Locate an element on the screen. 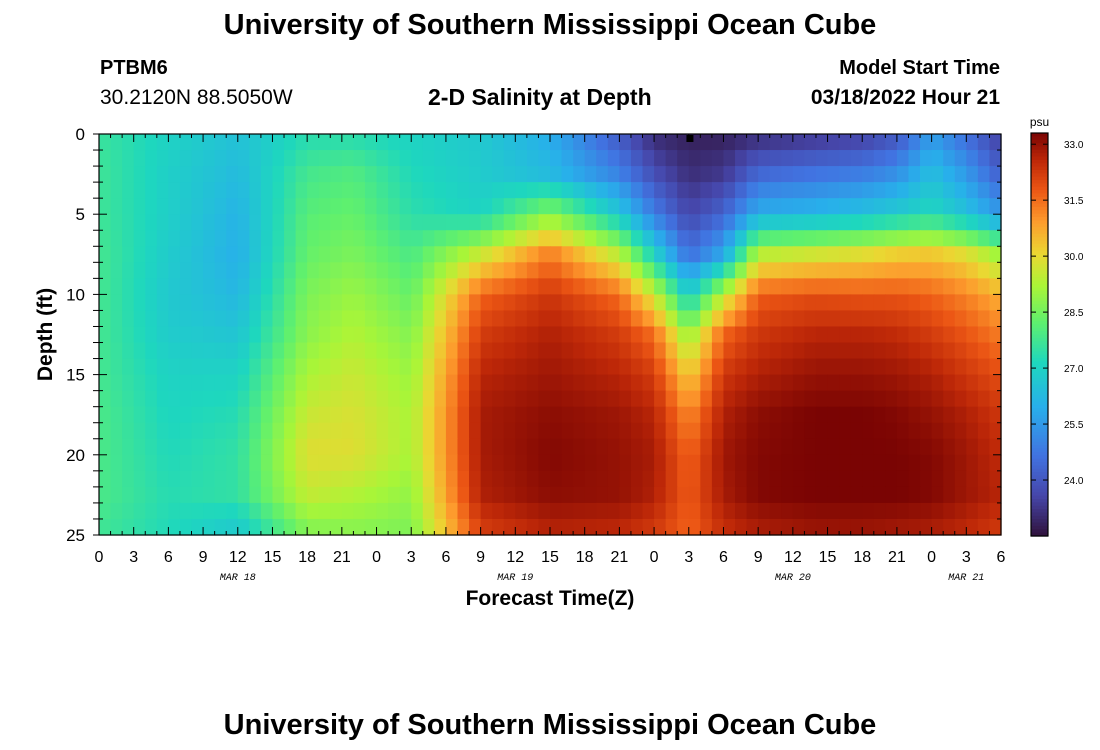  plot-subtitle: 2-D Salinity at Depth is located at coordinates (540, 97).